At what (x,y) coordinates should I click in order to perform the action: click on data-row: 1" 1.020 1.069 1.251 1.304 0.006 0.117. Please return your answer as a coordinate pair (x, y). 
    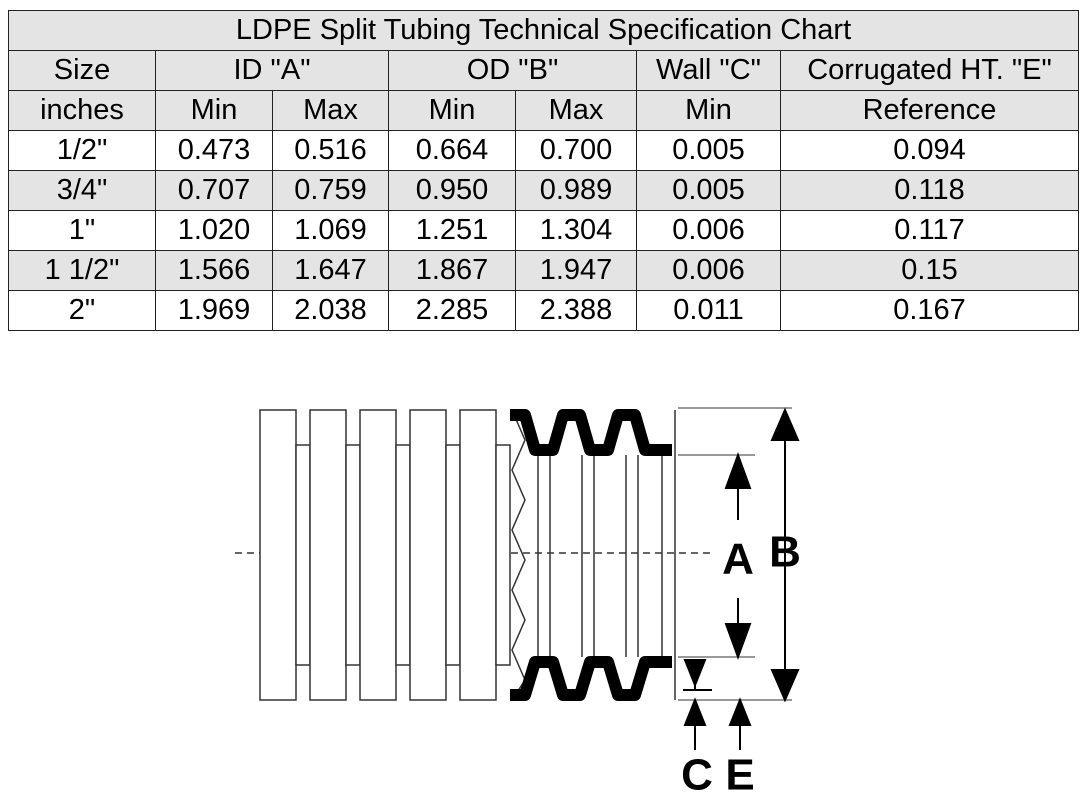
    Looking at the image, I should click on (544, 230).